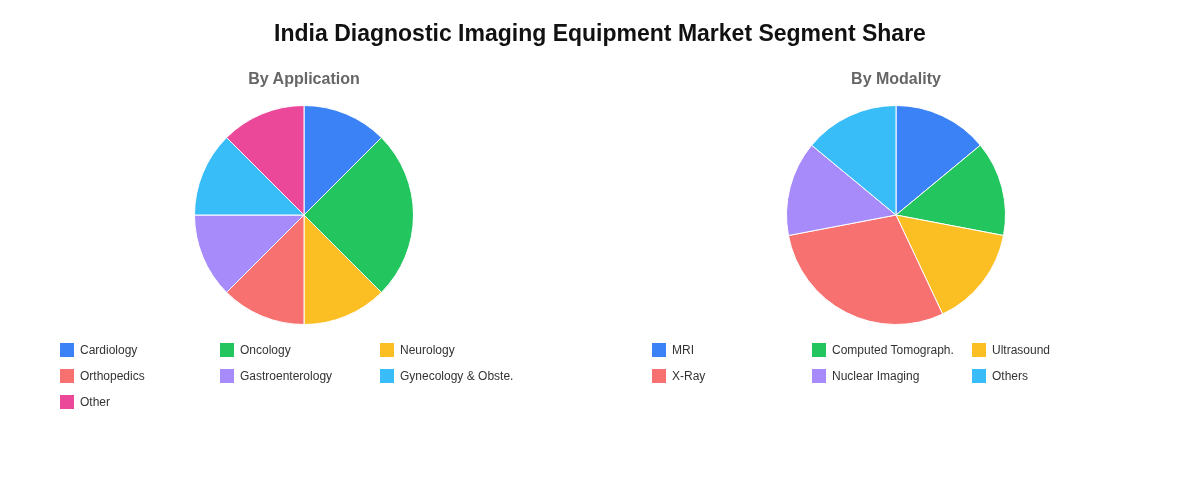  Describe the element at coordinates (109, 350) in the screenshot. I see `legend-label: Cardiology` at that location.